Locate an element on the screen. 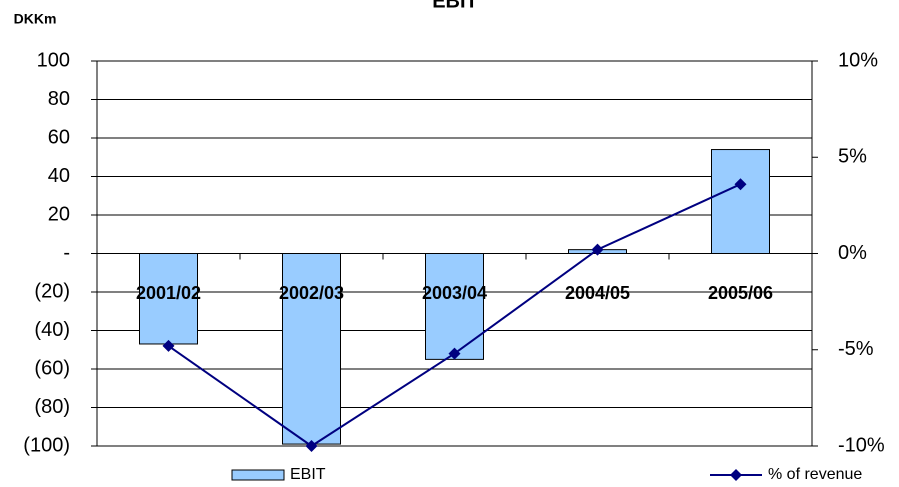 This screenshot has height=487, width=899. y-tick-label: 100 is located at coordinates (53, 60).